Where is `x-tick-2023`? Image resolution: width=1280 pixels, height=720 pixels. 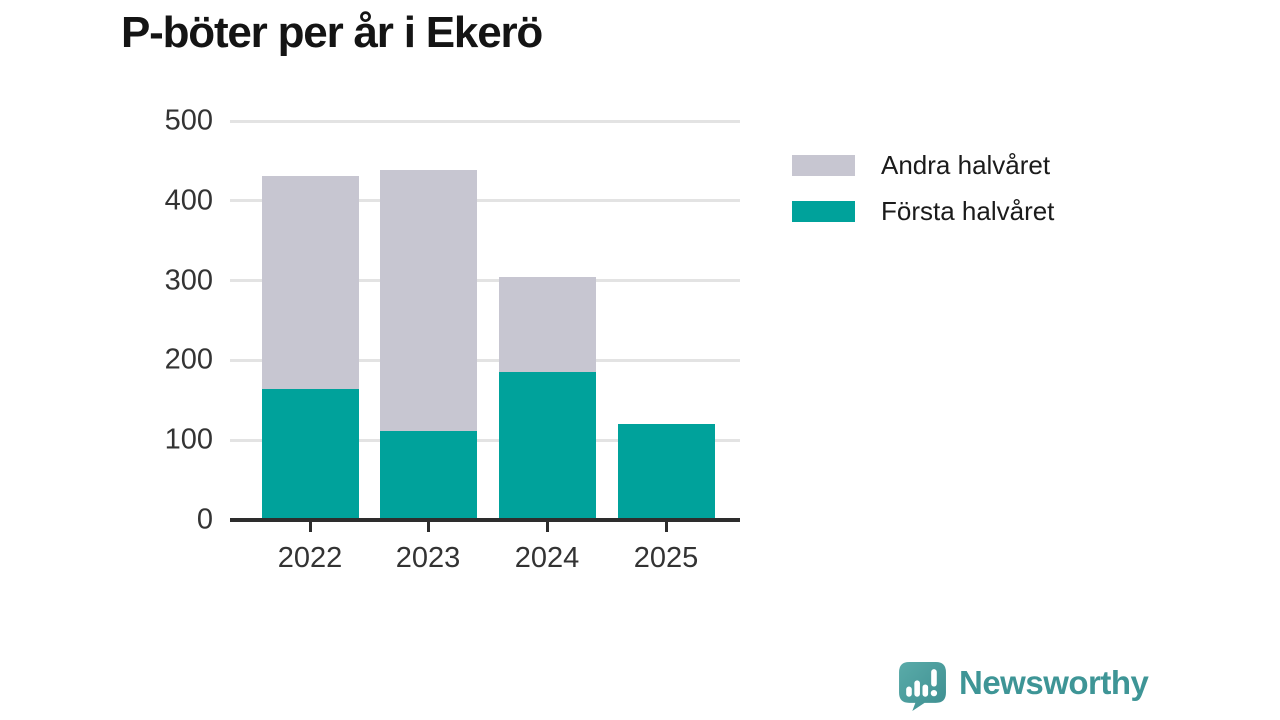
x-tick-2023 is located at coordinates (428, 527).